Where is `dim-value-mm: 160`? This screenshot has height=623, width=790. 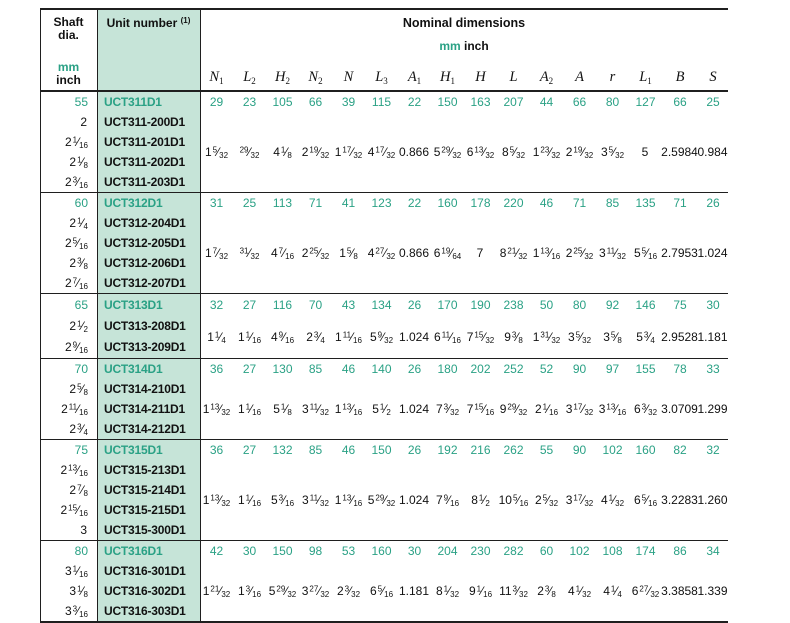
dim-value-mm: 160 is located at coordinates (381, 551).